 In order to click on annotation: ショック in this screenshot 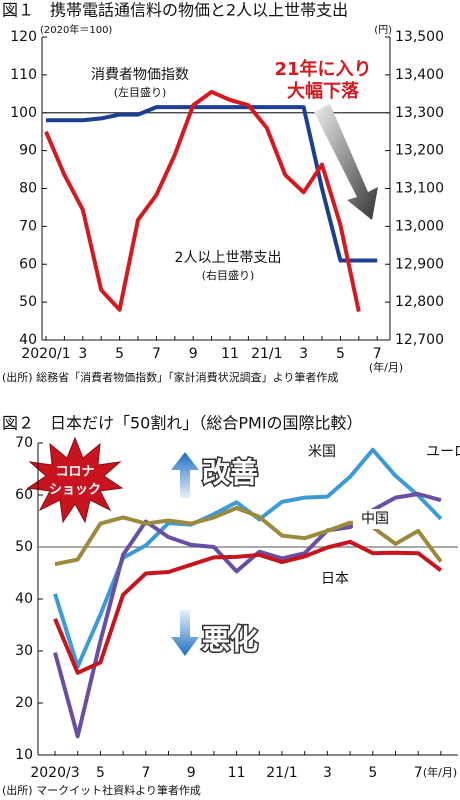, I will do `click(75, 490)`.